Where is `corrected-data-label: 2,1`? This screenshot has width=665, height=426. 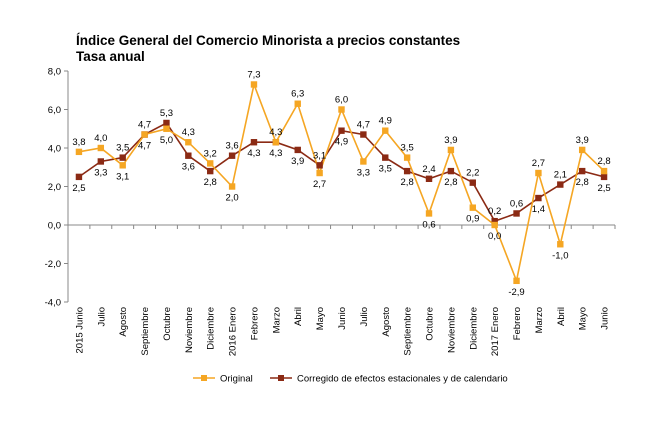 corrected-data-label: 2,1 is located at coordinates (560, 175).